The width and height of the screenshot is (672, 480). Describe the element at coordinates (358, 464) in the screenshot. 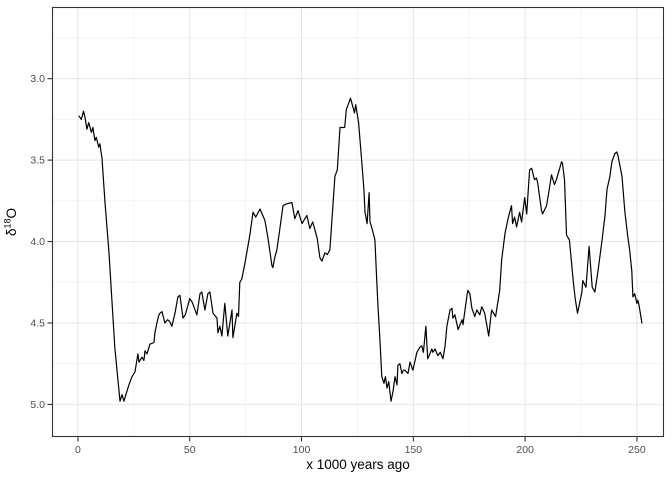

I see `x-axis-title: x 1000 years ago` at that location.